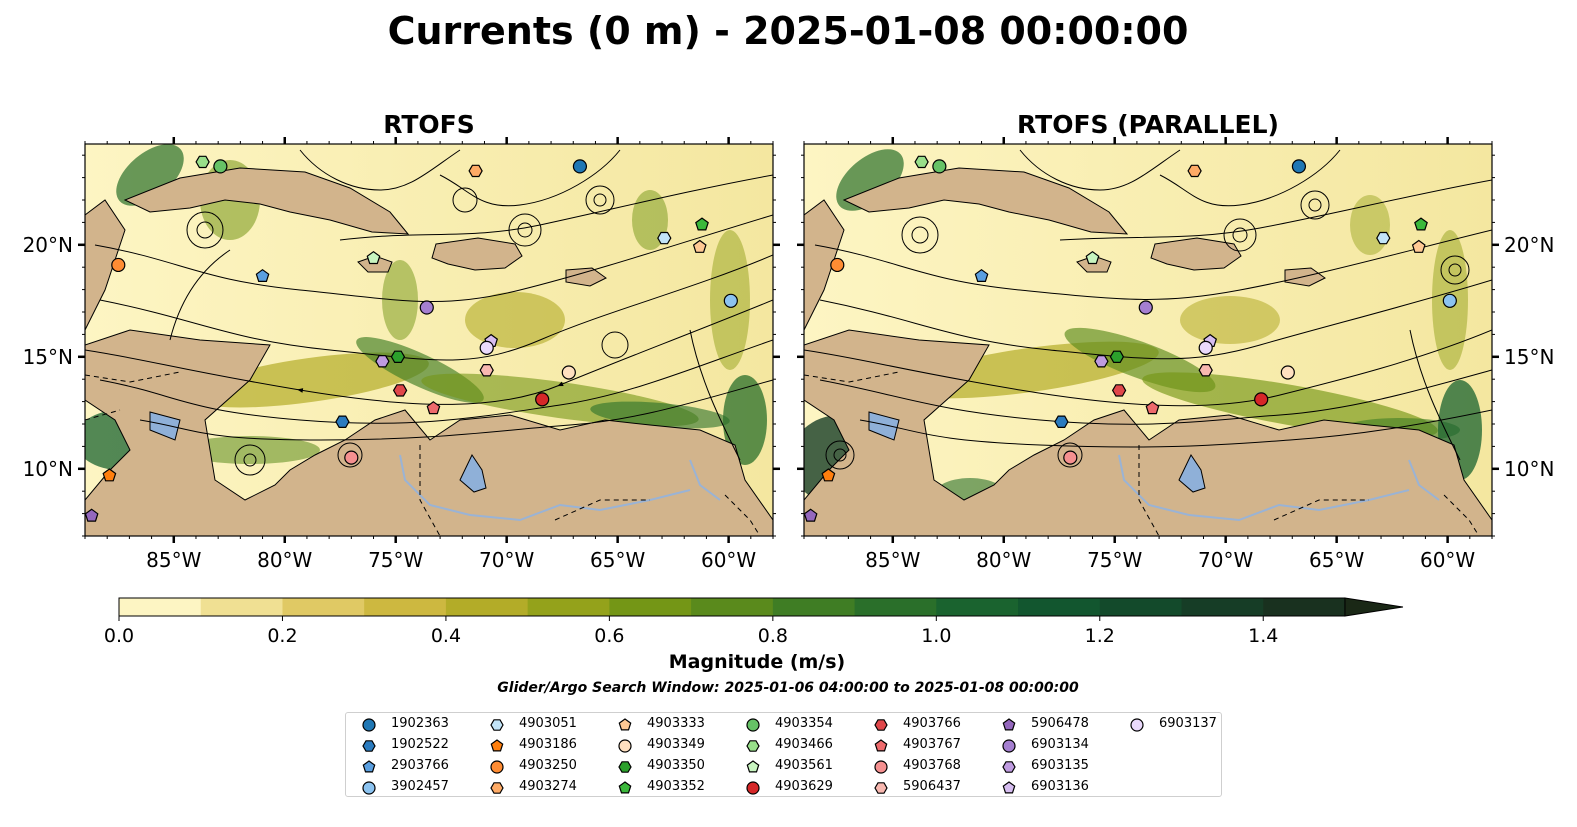  What do you see at coordinates (1374, 607) in the screenshot?
I see `colorbar-extend-arrow` at bounding box center [1374, 607].